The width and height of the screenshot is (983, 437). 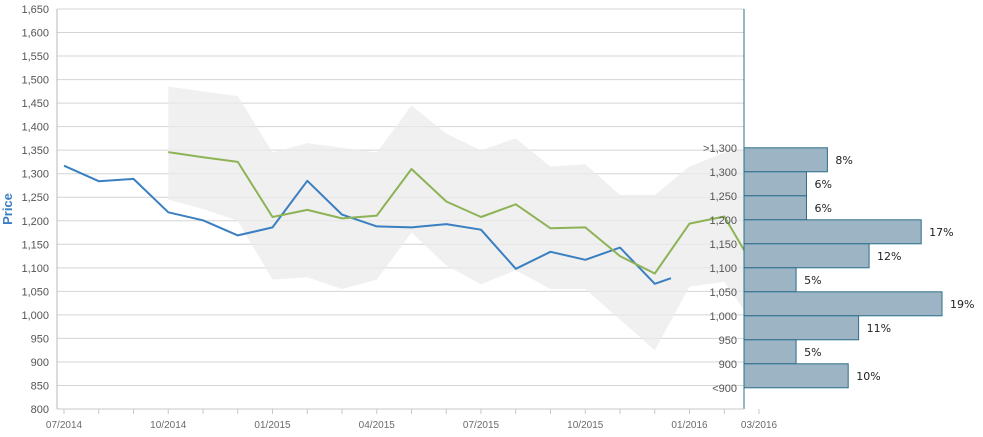 What do you see at coordinates (35, 104) in the screenshot?
I see `y-tick-label: 1,450` at bounding box center [35, 104].